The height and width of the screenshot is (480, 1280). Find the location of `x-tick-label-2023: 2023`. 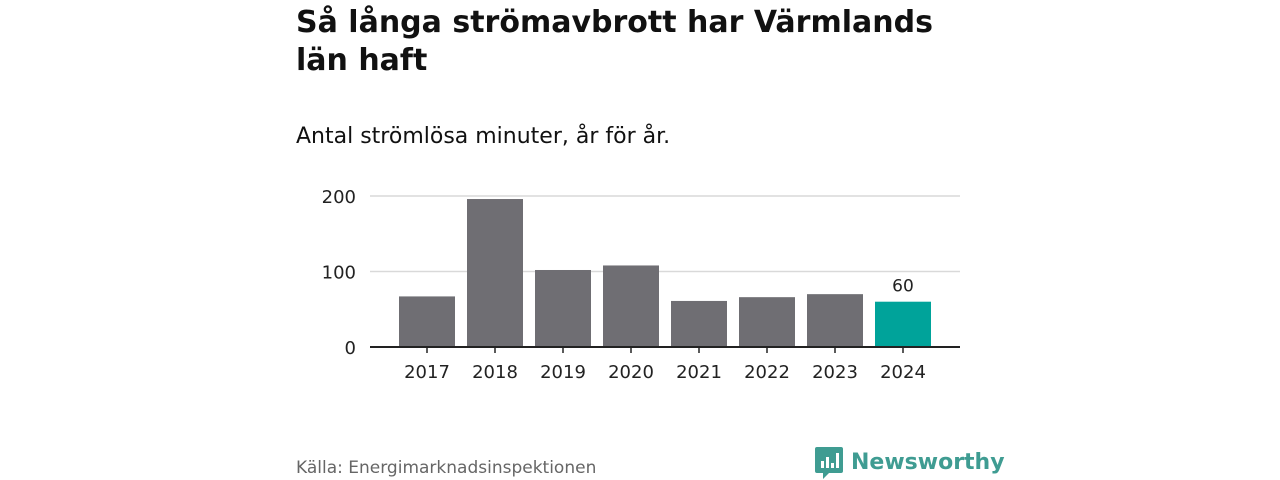

x-tick-label-2023: 2023 is located at coordinates (835, 372).